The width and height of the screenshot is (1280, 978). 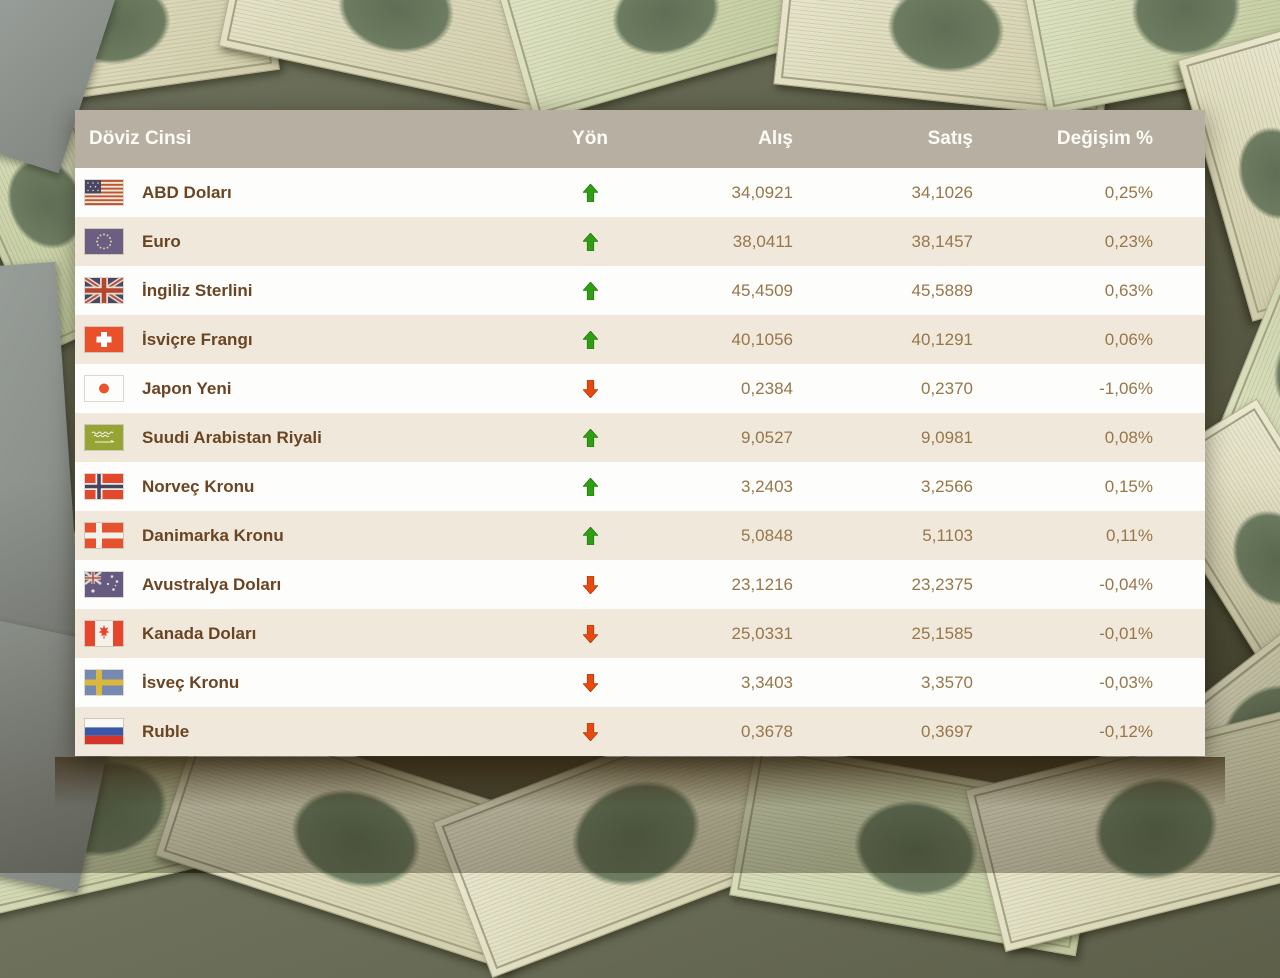 I want to click on table-row: Euro 38,0411 38,1457 0,23%, so click(x=640, y=241).